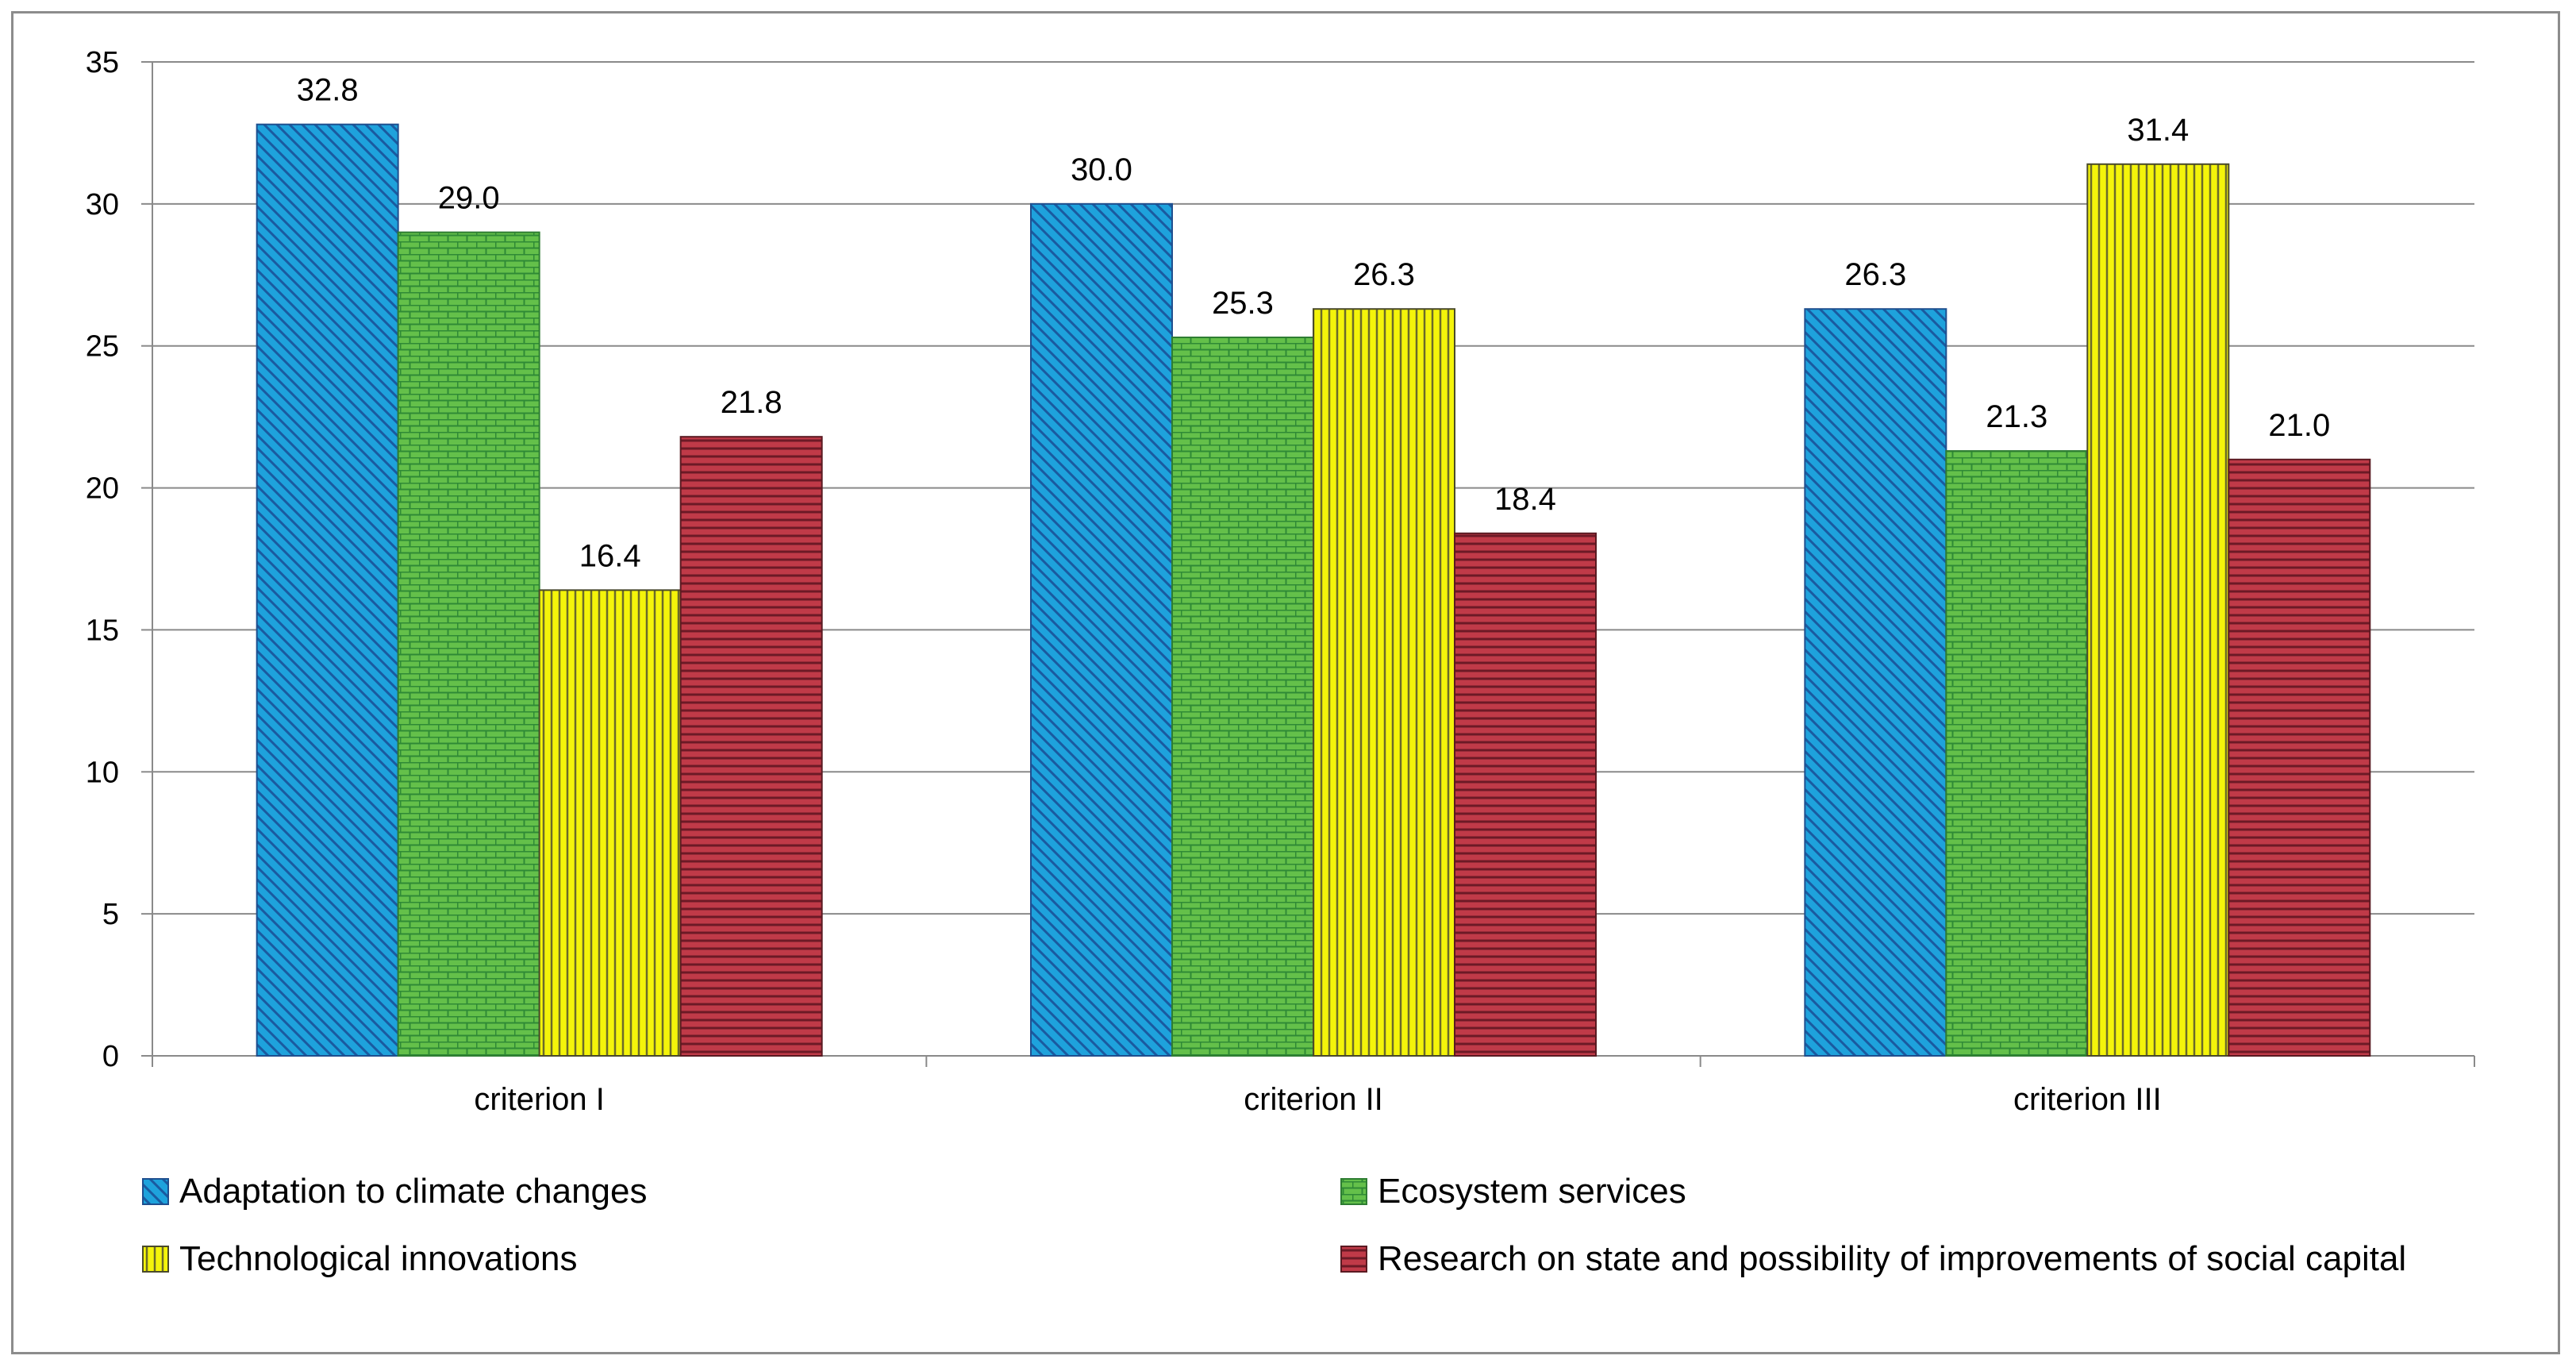 The width and height of the screenshot is (2576, 1371). What do you see at coordinates (751, 402) in the screenshot?
I see `data-label: 21.8` at bounding box center [751, 402].